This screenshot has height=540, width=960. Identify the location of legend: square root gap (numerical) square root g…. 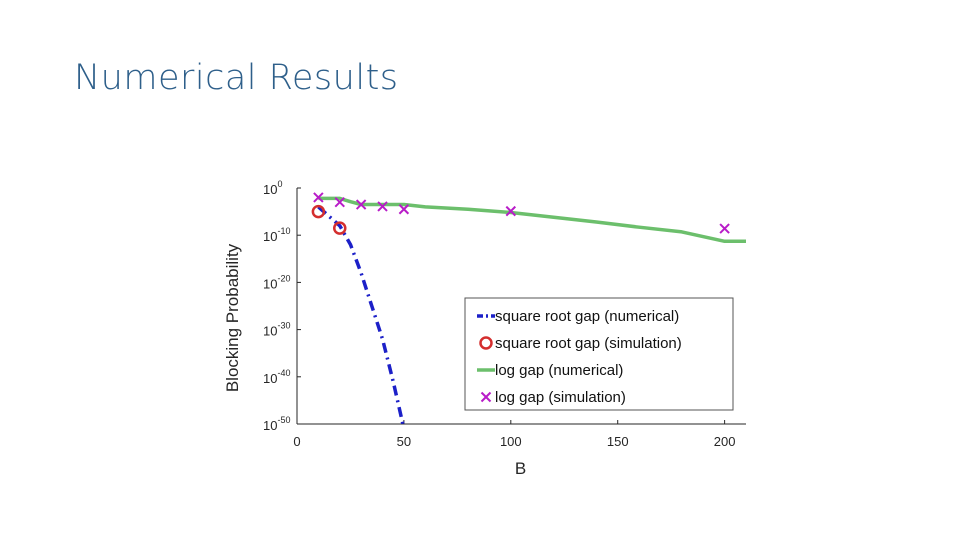
(599, 354).